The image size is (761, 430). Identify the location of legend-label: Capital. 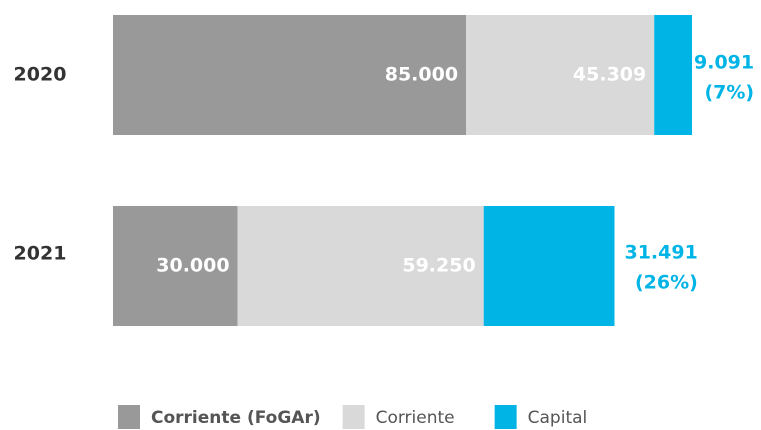
(558, 418).